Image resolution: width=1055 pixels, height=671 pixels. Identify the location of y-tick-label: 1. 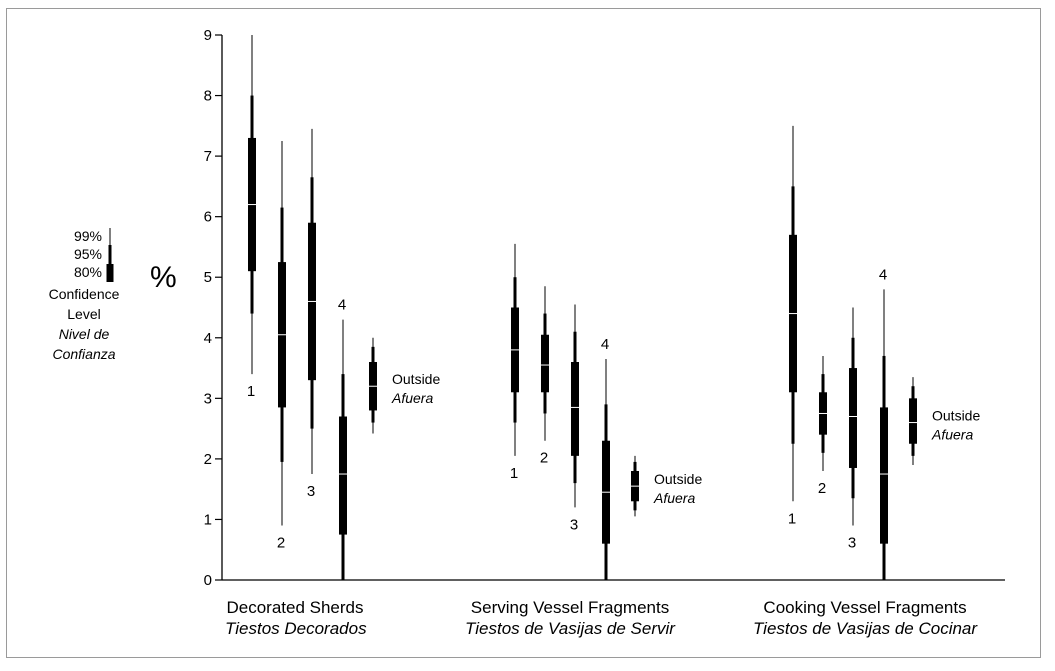
(208, 519).